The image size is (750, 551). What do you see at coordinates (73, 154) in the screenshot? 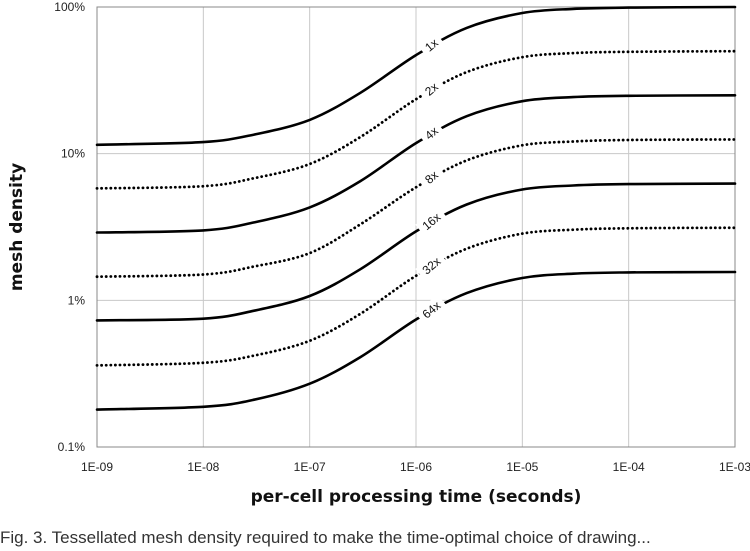
I see `y-tick-label: 10%` at bounding box center [73, 154].